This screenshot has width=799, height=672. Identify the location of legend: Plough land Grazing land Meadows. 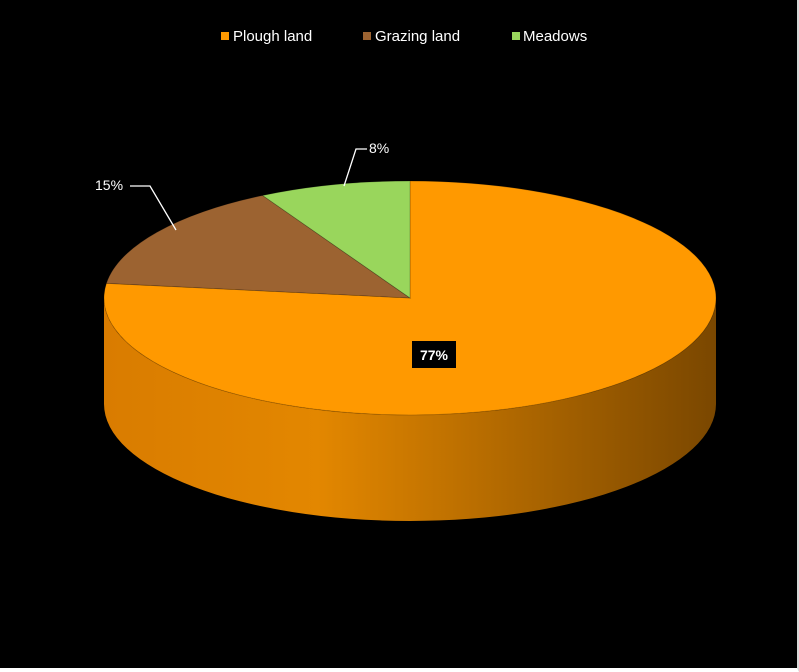
(404, 36).